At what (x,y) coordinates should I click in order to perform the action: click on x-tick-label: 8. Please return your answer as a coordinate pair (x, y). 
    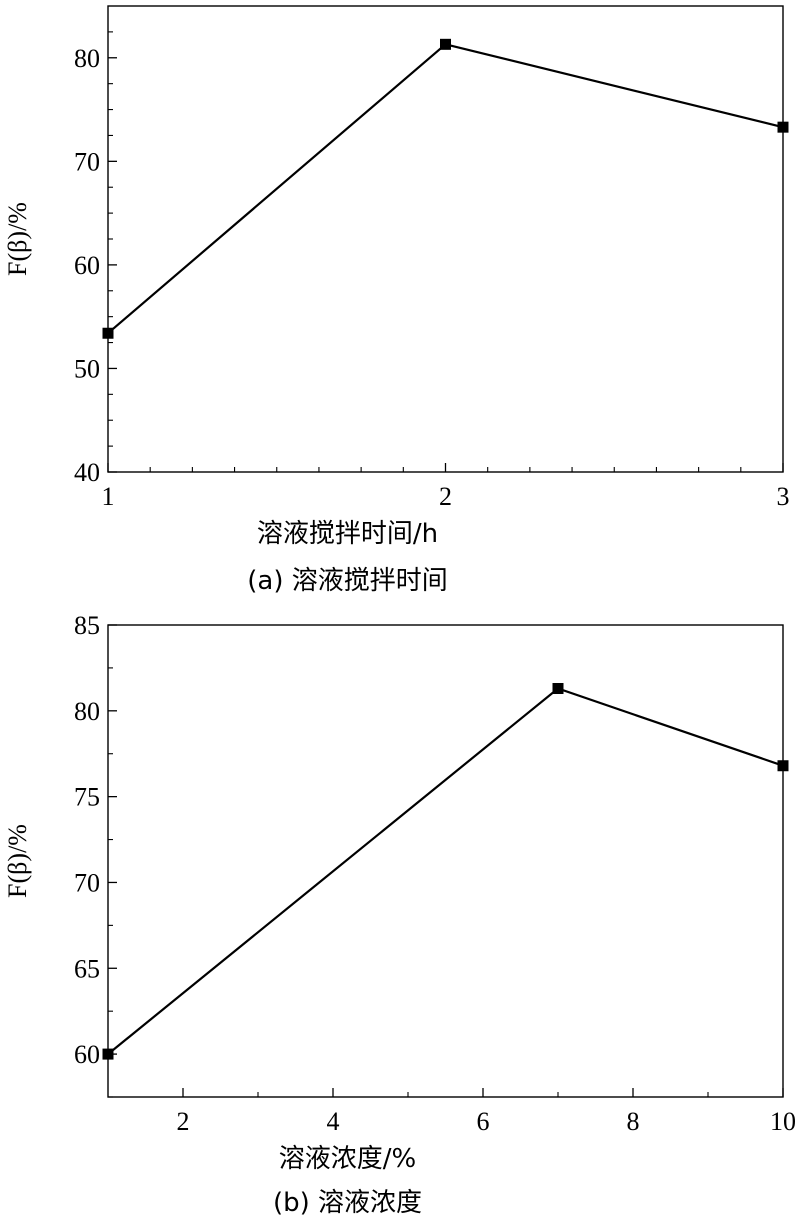
    Looking at the image, I should click on (633, 1121).